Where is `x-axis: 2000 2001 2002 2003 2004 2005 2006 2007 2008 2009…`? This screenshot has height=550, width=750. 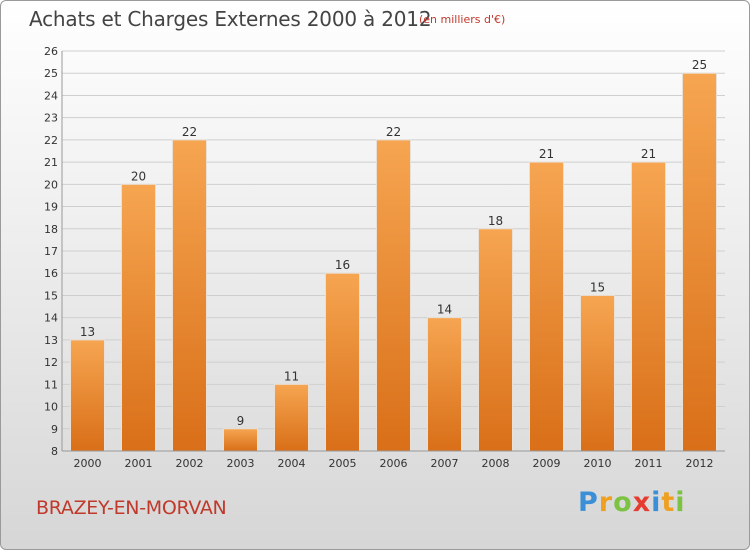
x-axis: 2000 2001 2002 2003 2004 2005 2006 2007 2008 2009… is located at coordinates (393, 460).